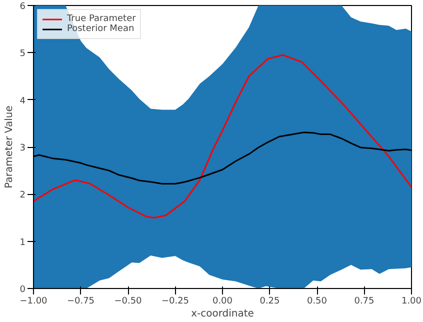 The image size is (423, 322). What do you see at coordinates (317, 301) in the screenshot?
I see `x-tick-label: 0.50` at bounding box center [317, 301].